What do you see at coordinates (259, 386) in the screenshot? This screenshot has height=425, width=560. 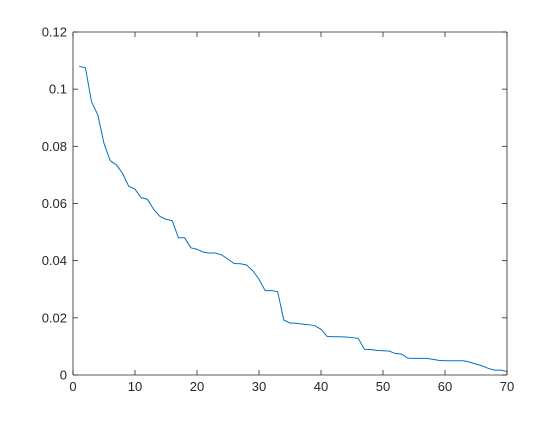 I see `x-tick-label: 30` at bounding box center [259, 386].